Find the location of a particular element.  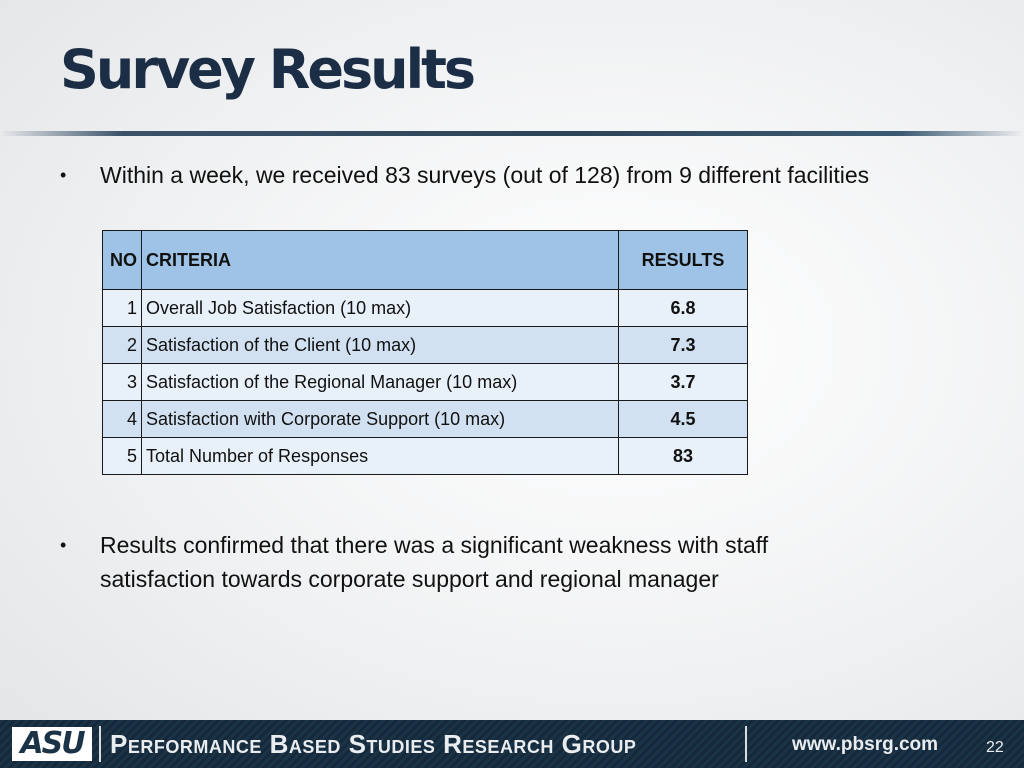

row-result: 83 is located at coordinates (683, 456).